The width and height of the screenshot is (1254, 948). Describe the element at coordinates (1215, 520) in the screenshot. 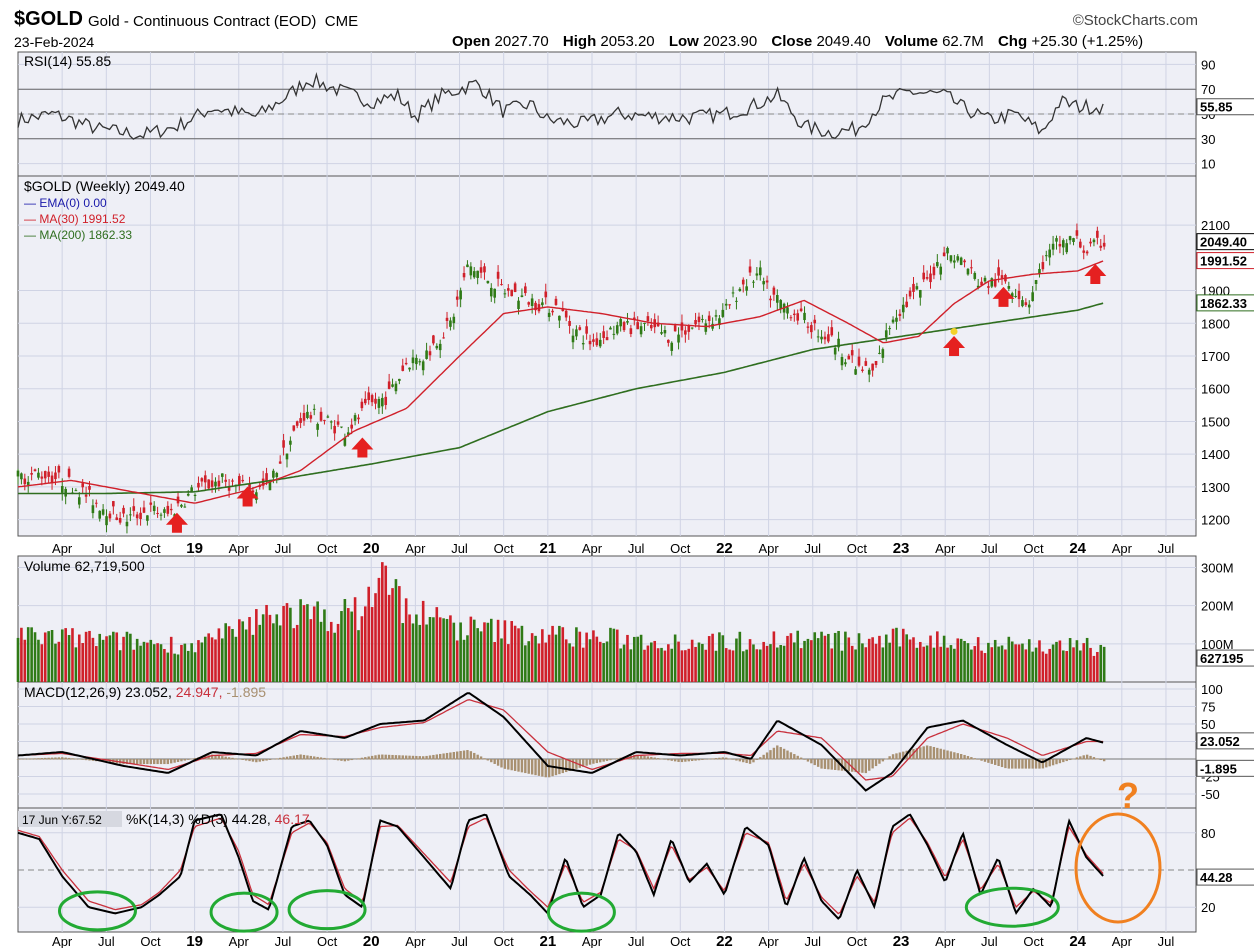

I see `y-tick-label: 1200` at that location.